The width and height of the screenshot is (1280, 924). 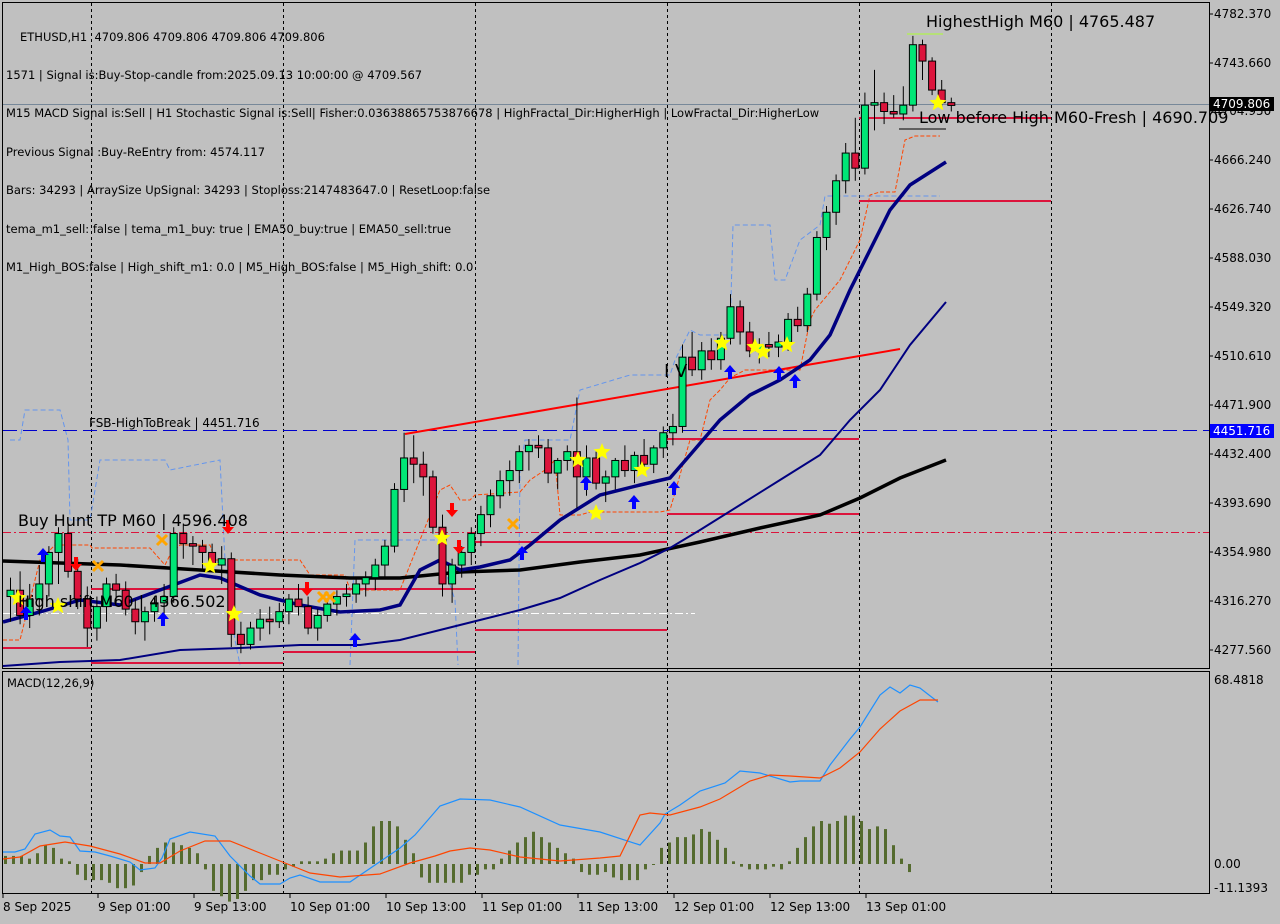 What do you see at coordinates (1239, 680) in the screenshot?
I see `macd-axis-tick: 68.4818` at bounding box center [1239, 680].